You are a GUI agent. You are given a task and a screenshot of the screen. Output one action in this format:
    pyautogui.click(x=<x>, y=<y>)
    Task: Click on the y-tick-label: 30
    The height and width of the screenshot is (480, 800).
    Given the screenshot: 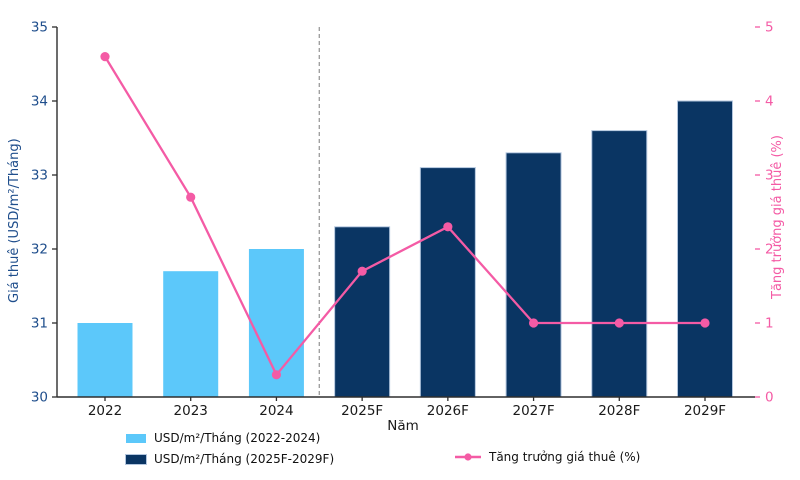 What is the action you would take?
    pyautogui.click(x=39, y=398)
    